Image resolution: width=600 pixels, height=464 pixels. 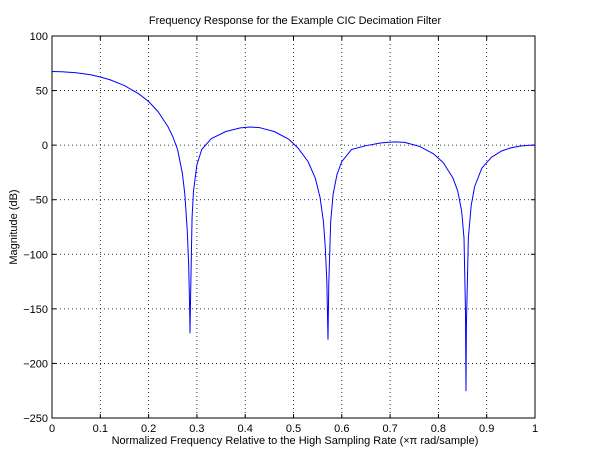 What do you see at coordinates (148, 429) in the screenshot?
I see `x-tick-label: 0.2` at bounding box center [148, 429].